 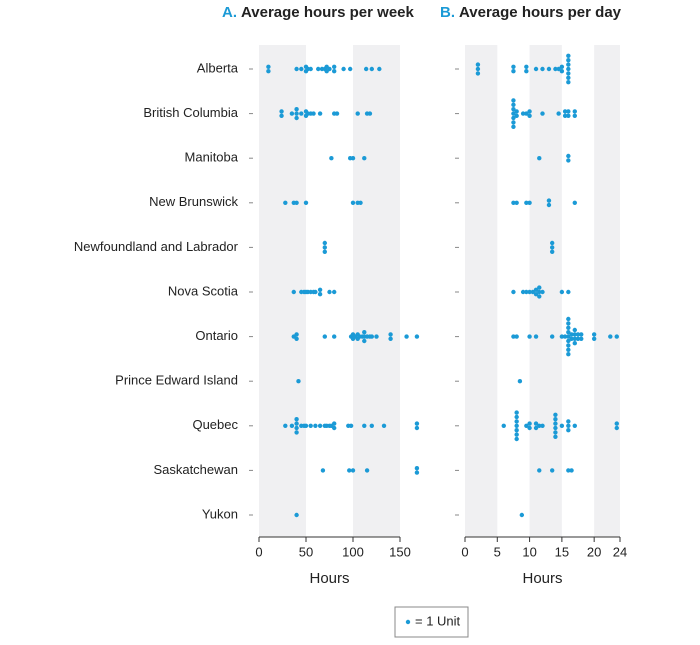 I want to click on legend-dot, so click(x=408, y=622).